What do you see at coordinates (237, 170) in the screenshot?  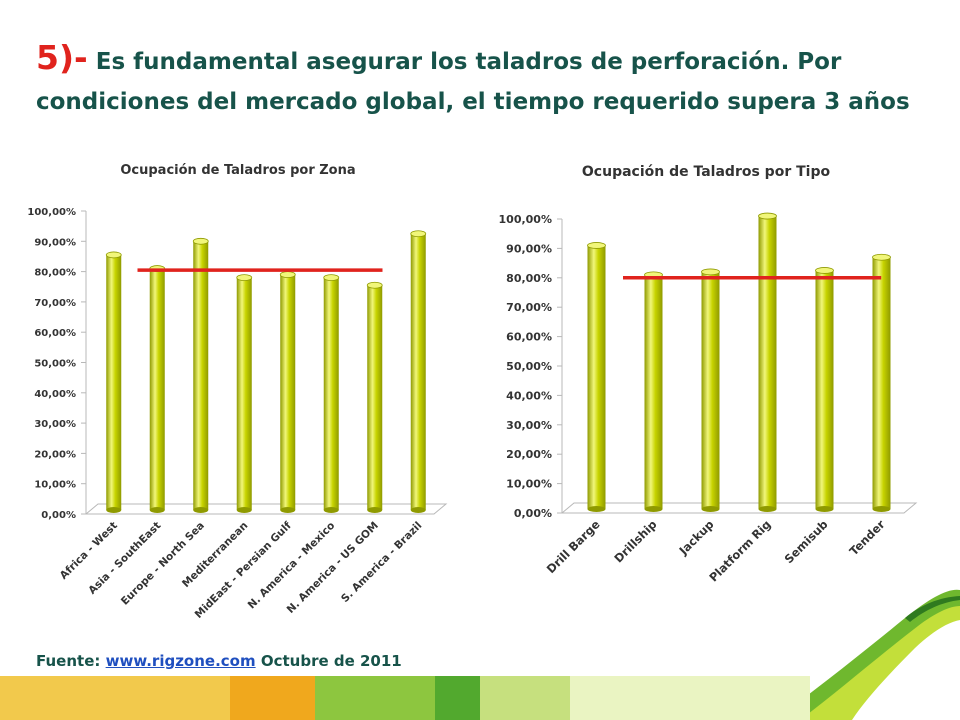 I see `chart-title: Ocupación de Taladros por Zona` at bounding box center [237, 170].